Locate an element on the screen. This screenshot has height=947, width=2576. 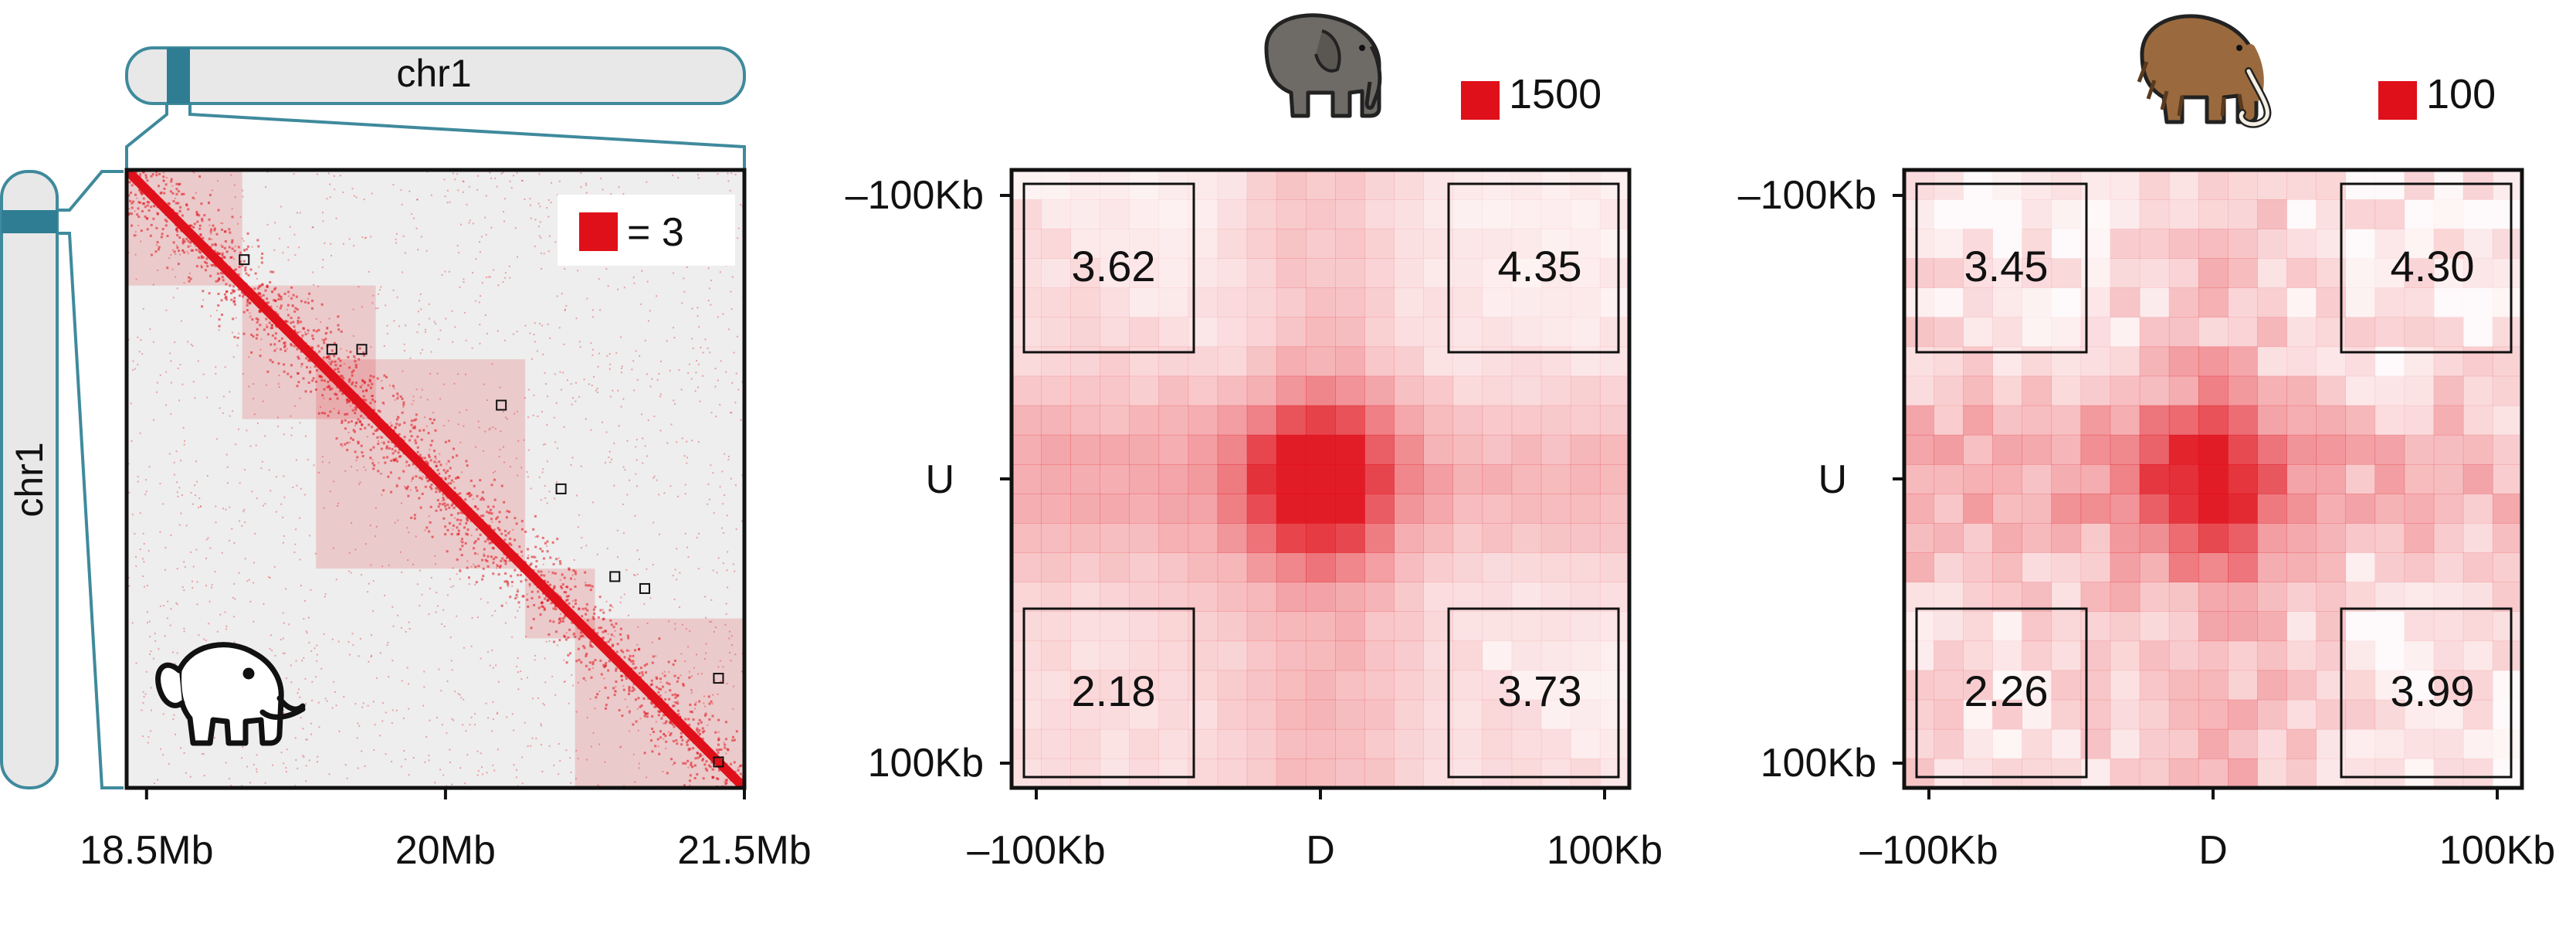
zoom-guide-v is located at coordinates (90, 510).